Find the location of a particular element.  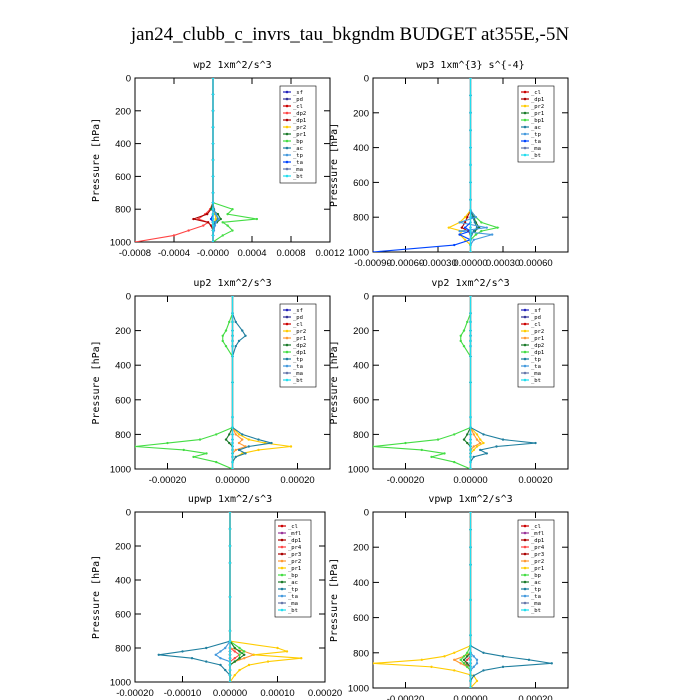

plot-frame is located at coordinates (232, 160).